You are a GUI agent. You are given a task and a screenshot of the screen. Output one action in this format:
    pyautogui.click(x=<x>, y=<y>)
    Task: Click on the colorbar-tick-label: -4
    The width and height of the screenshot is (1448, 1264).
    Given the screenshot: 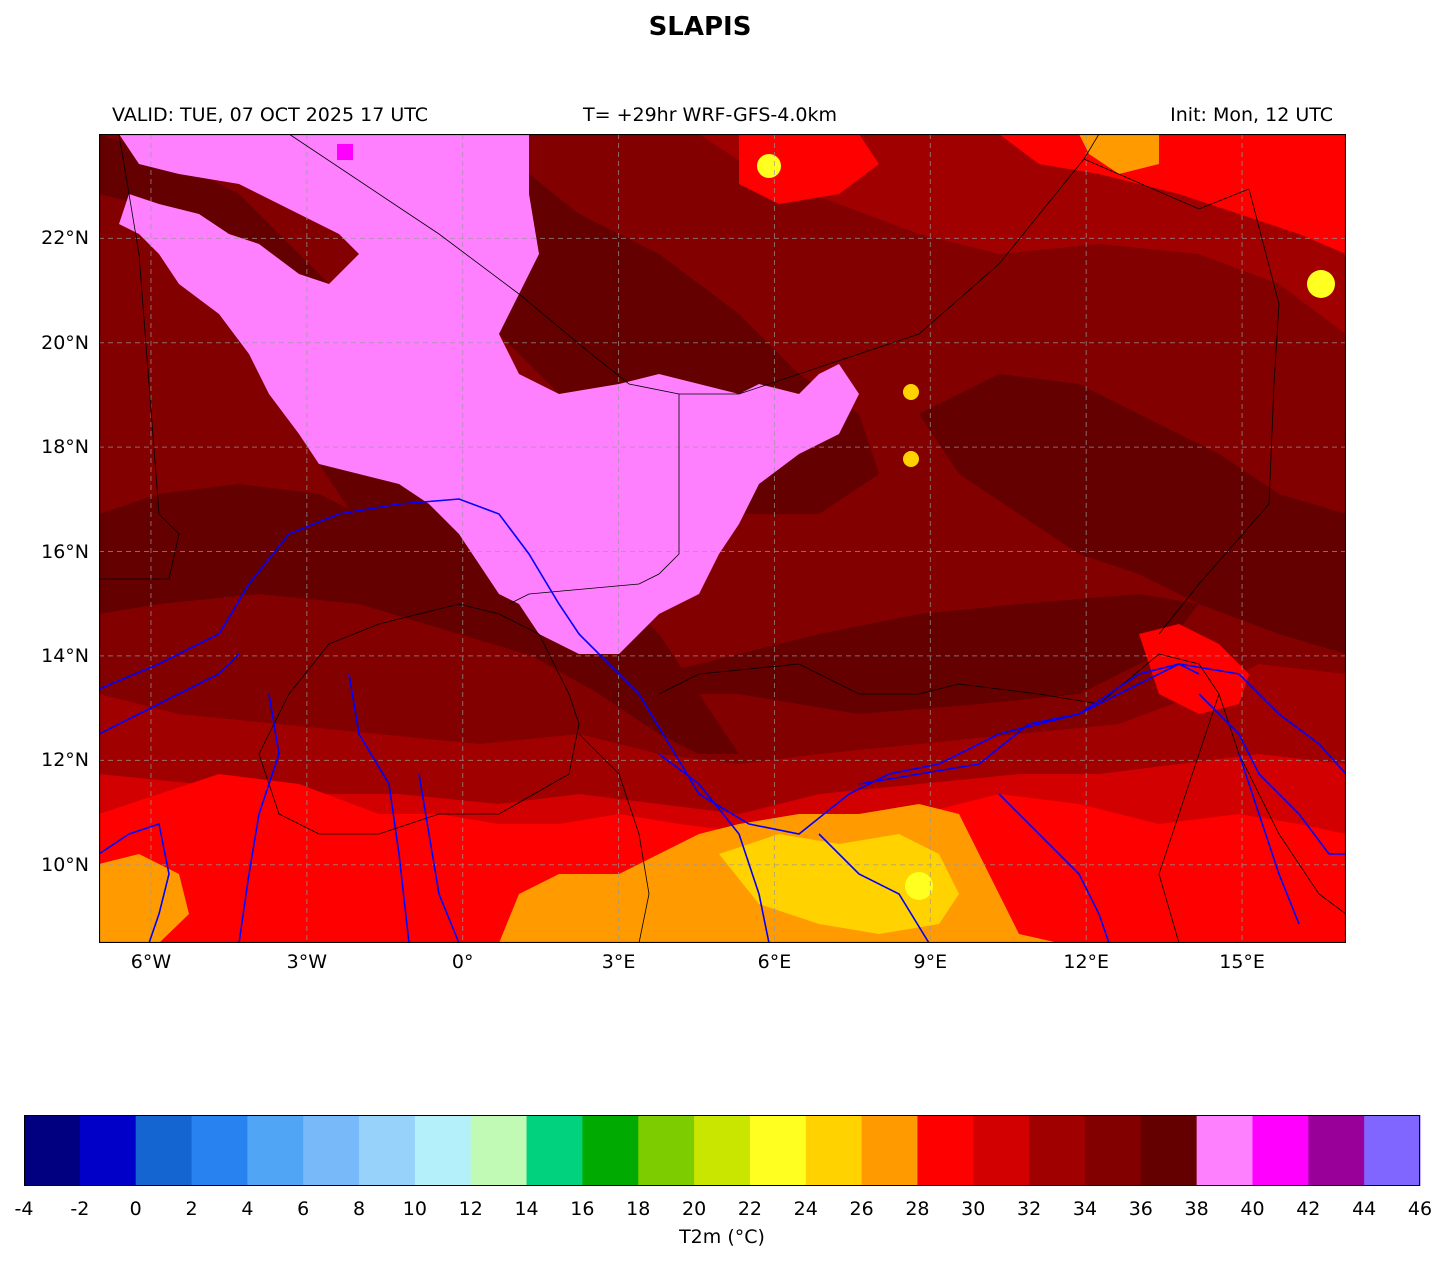 What is the action you would take?
    pyautogui.click(x=24, y=1209)
    